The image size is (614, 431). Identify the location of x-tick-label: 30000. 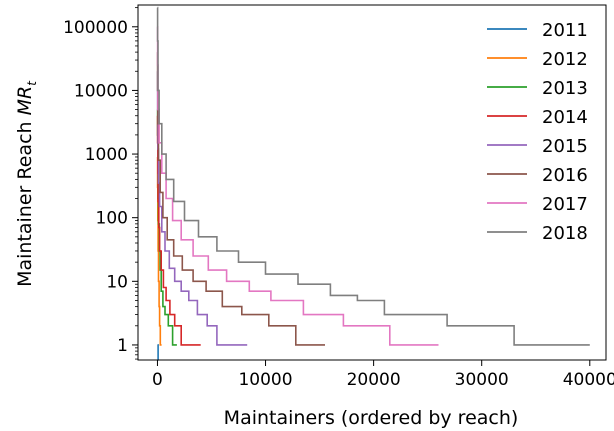
(482, 380).